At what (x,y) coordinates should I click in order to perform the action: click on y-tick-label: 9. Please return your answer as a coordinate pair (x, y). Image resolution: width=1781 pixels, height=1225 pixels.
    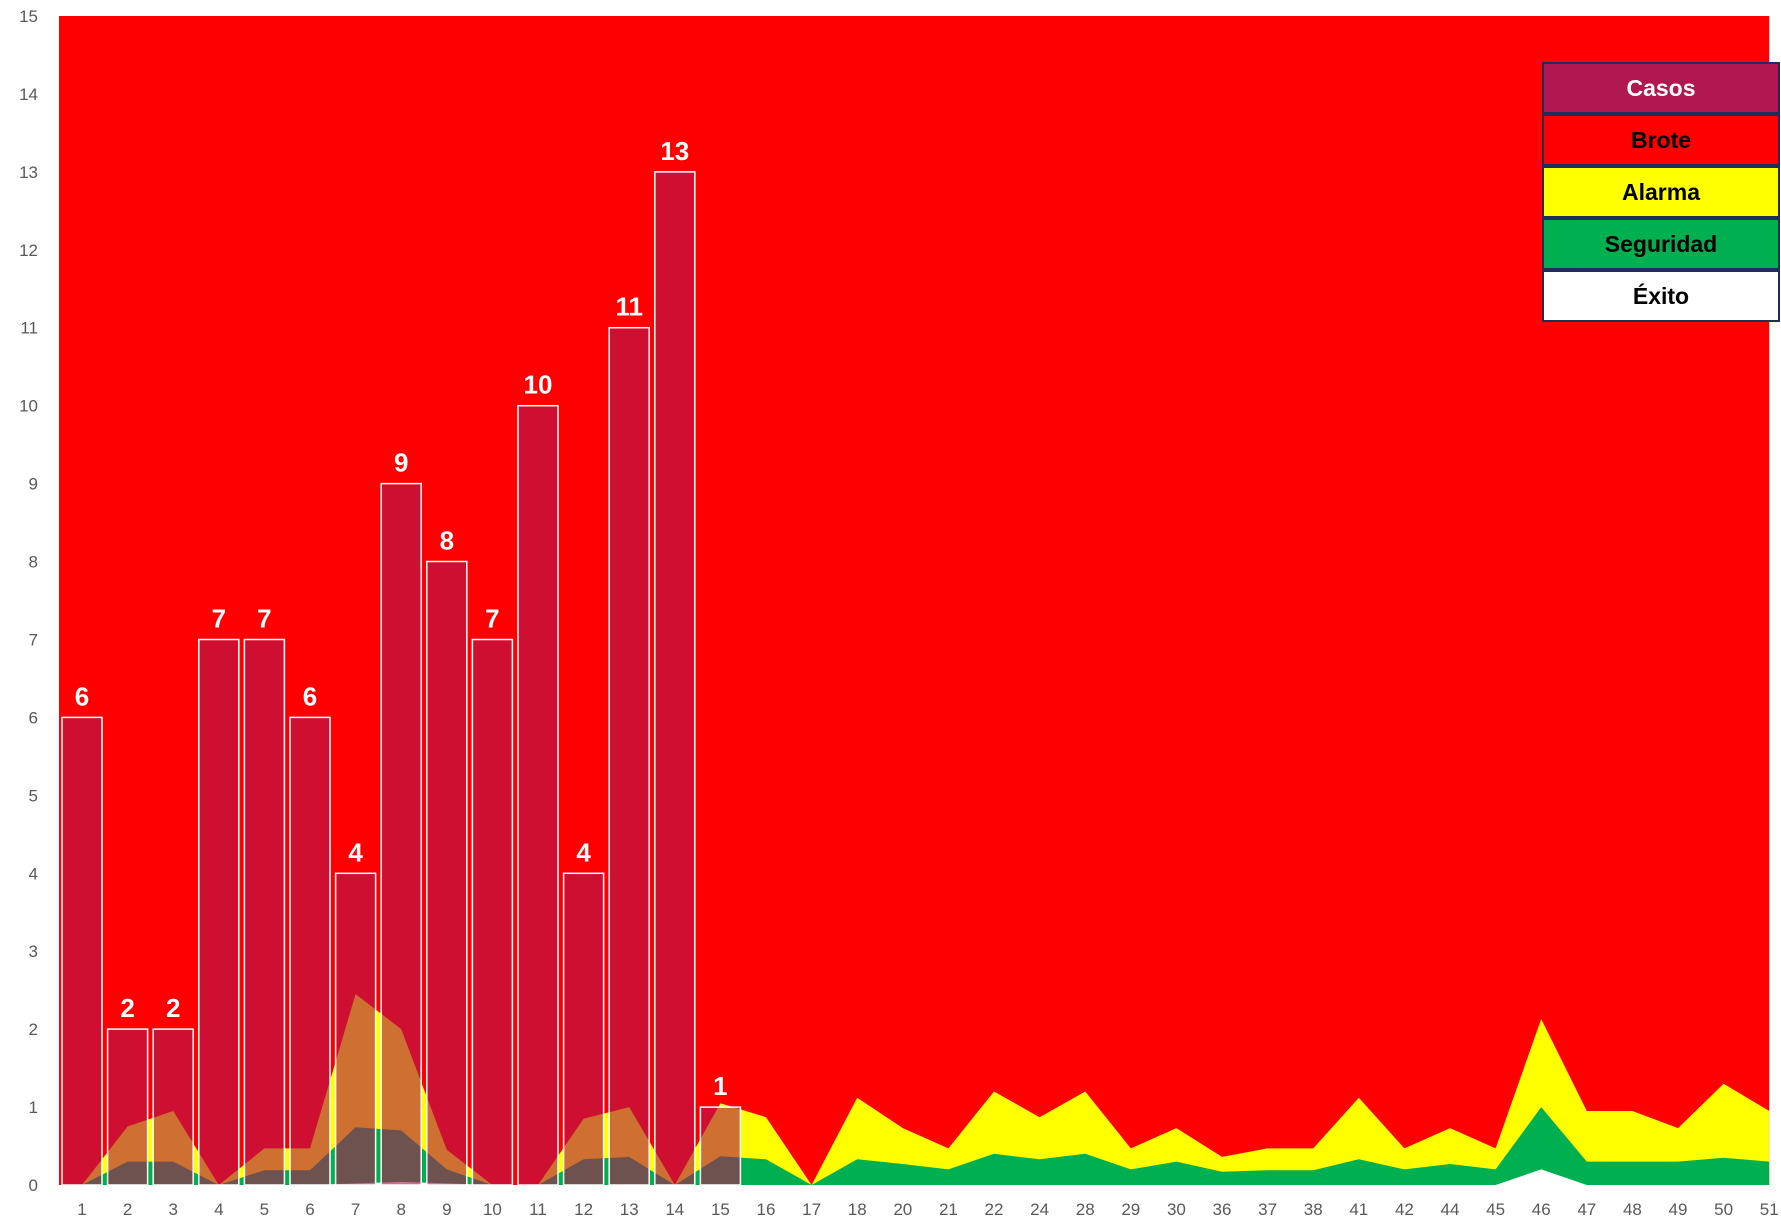
    Looking at the image, I should click on (33, 484).